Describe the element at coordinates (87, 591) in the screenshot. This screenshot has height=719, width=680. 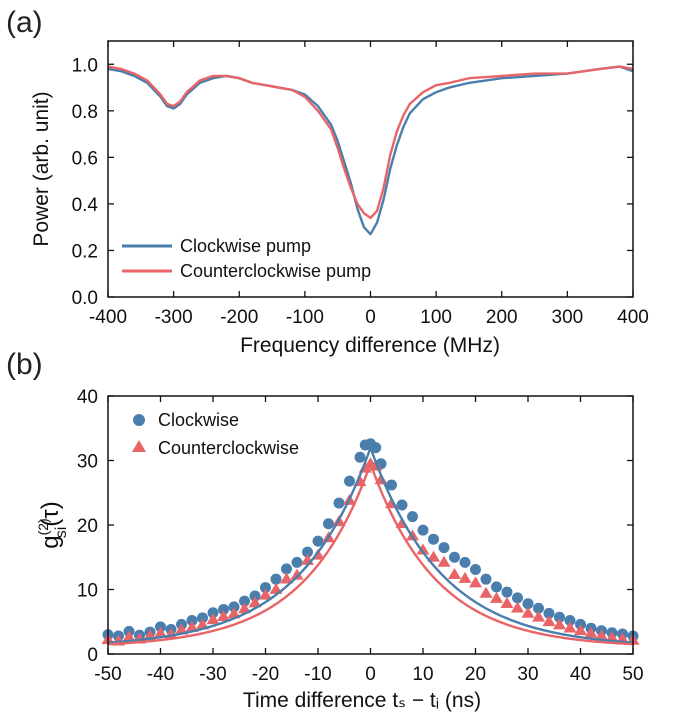
I see `ytick-label: 10` at that location.